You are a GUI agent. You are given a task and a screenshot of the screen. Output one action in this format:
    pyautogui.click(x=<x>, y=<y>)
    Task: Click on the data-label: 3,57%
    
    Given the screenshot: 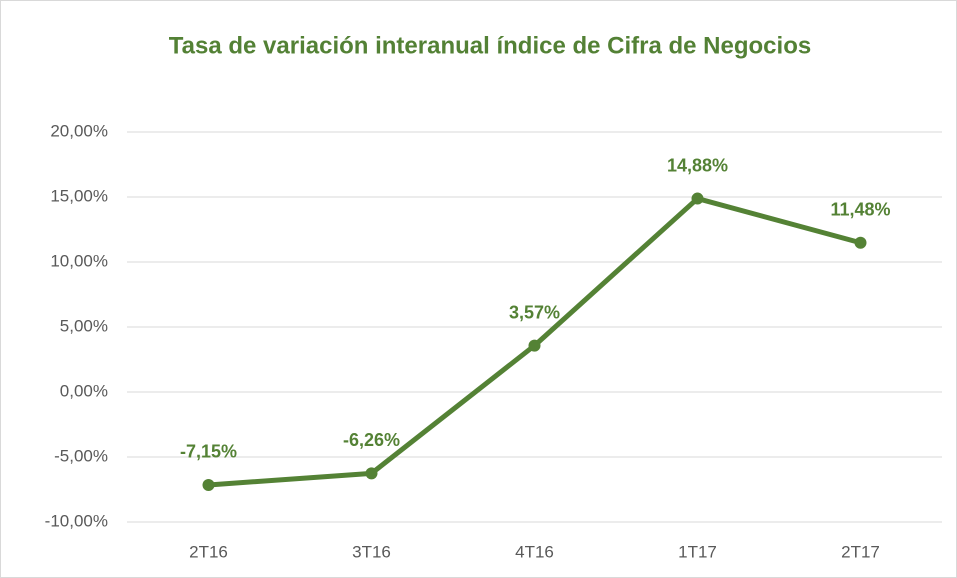 What is the action you would take?
    pyautogui.click(x=534, y=312)
    